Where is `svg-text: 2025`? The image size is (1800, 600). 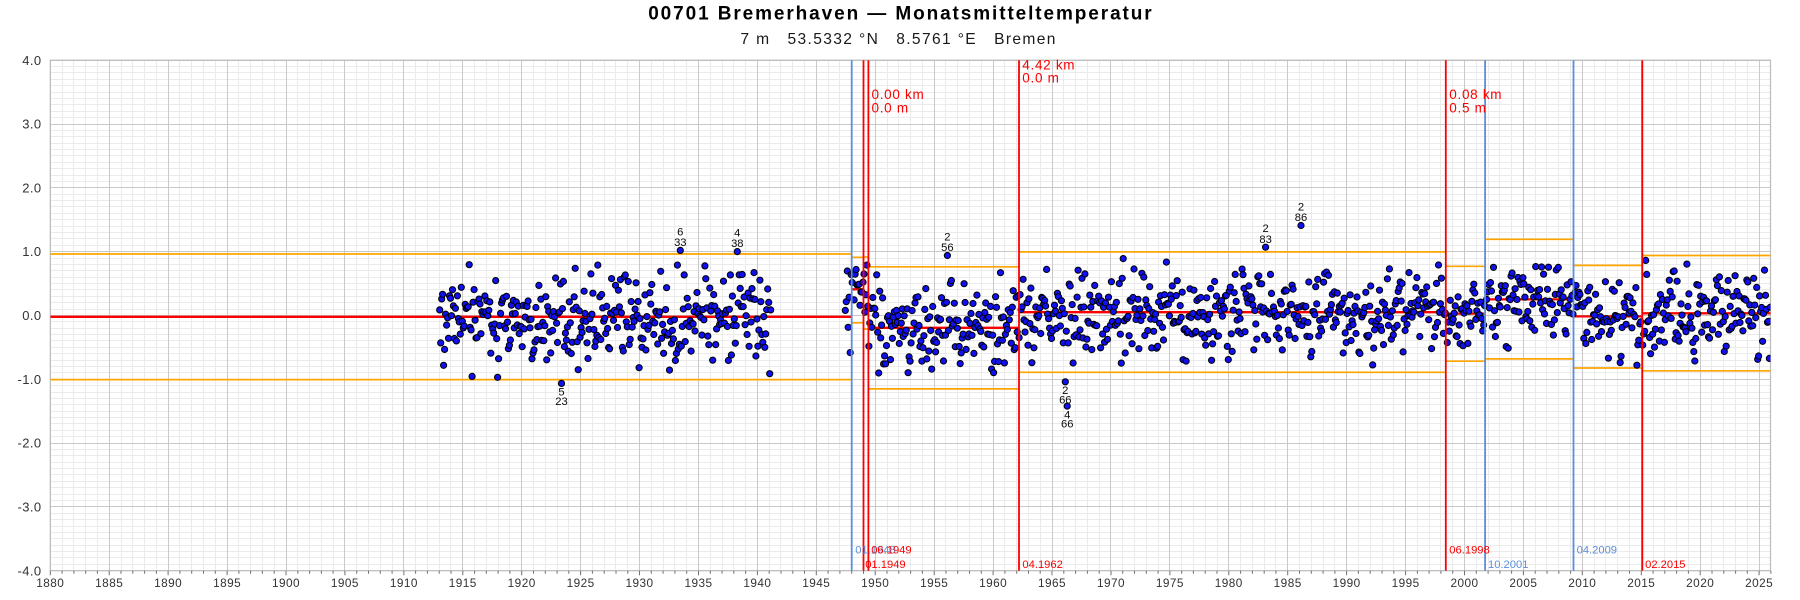
svg-text: 2025 is located at coordinates (1759, 583).